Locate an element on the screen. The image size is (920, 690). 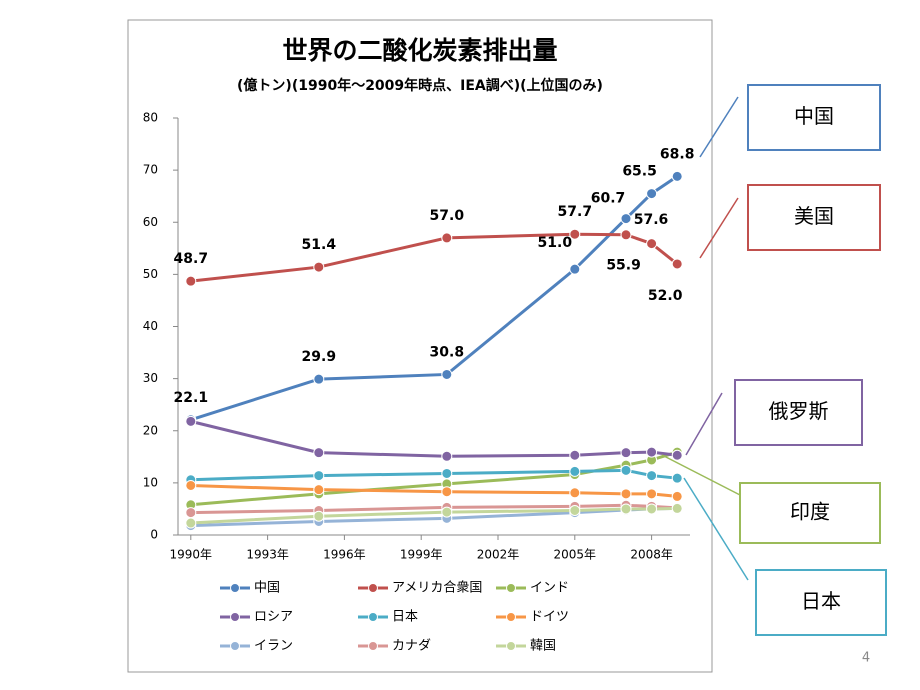
legend-label: カナダ is located at coordinates (411, 646).